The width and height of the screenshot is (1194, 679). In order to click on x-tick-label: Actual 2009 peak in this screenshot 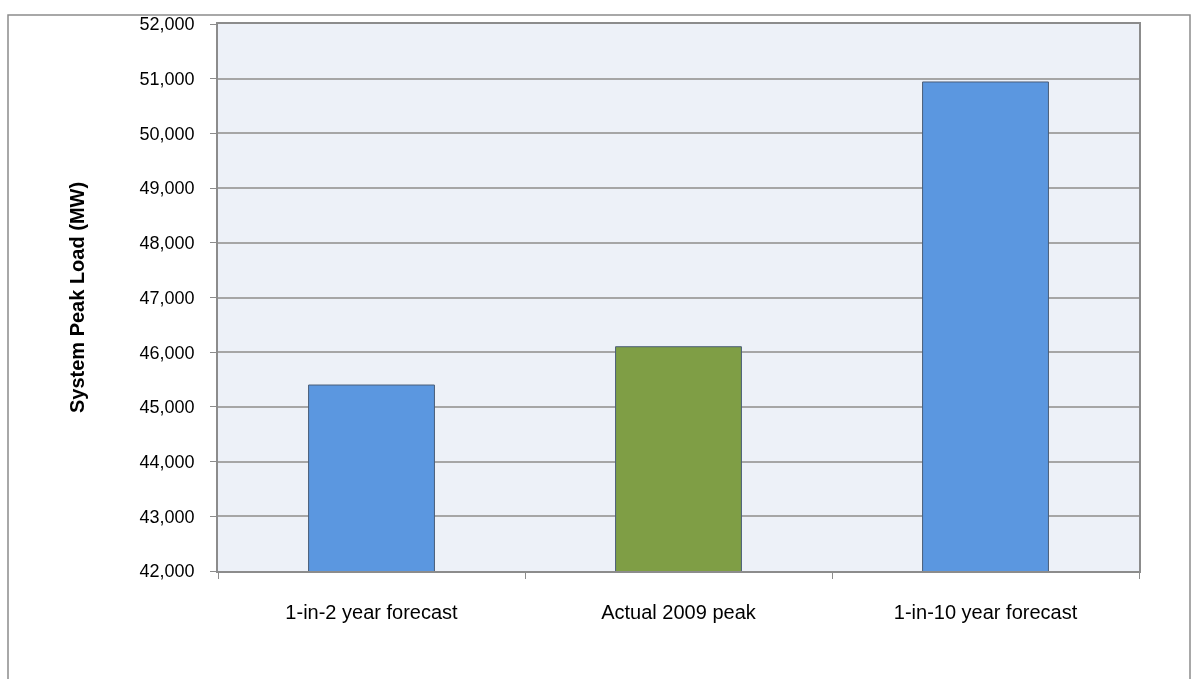, I will do `click(679, 611)`.